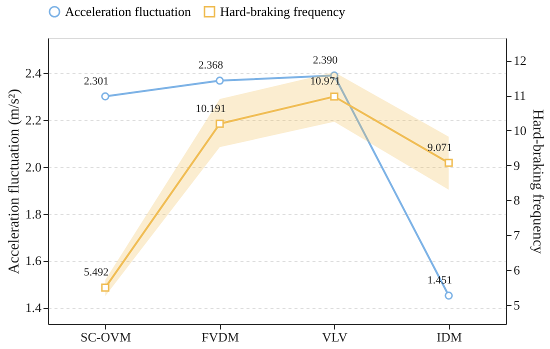 The width and height of the screenshot is (550, 349). I want to click on x-tick-label: VLV, so click(335, 337).